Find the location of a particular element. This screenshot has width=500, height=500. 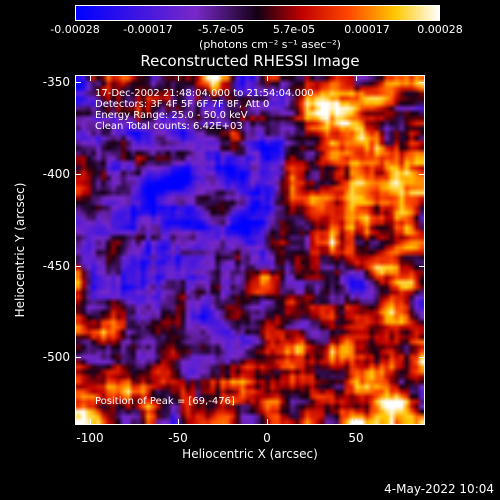

y-tick-label: -350 is located at coordinates (56, 82).